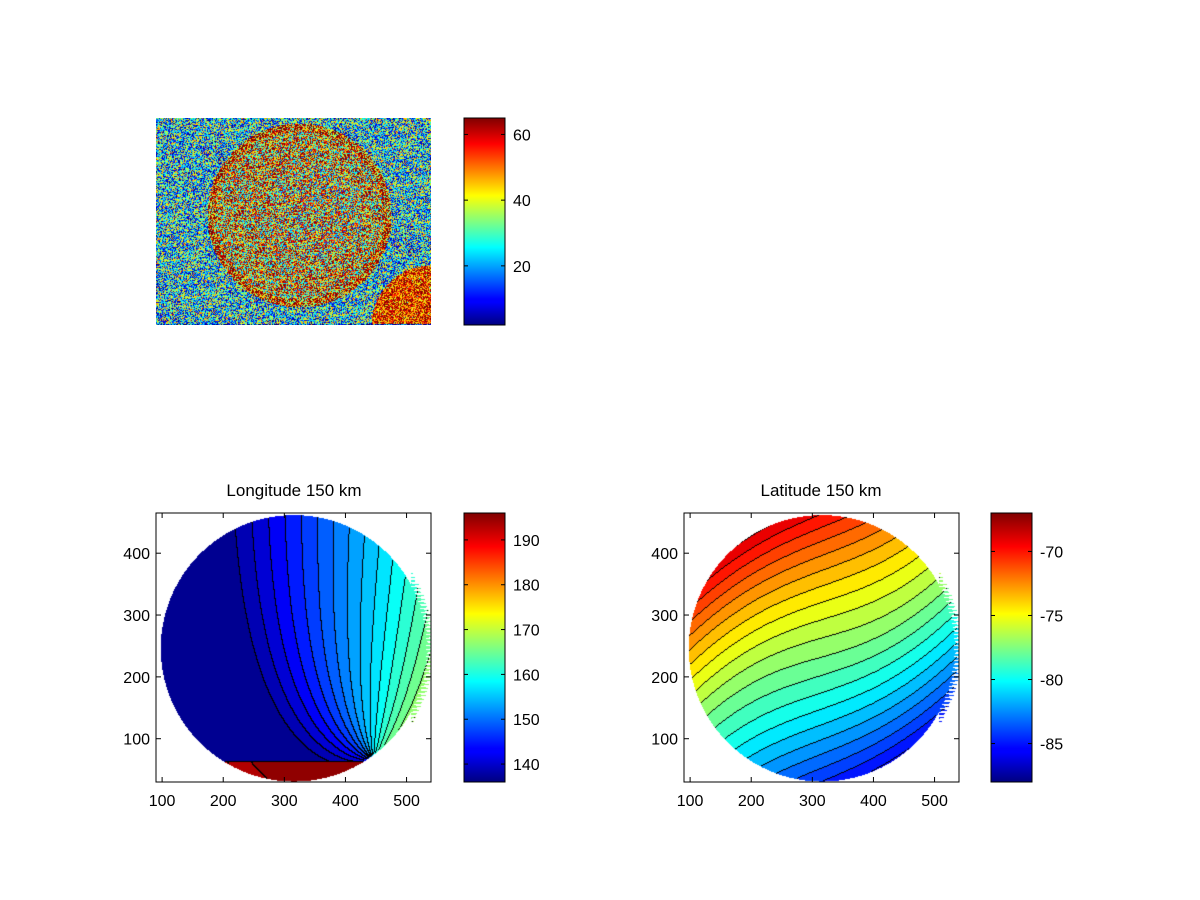 This screenshot has height=900, width=1200. What do you see at coordinates (751, 801) in the screenshot?
I see `latitude-x-tick-label: 200` at bounding box center [751, 801].